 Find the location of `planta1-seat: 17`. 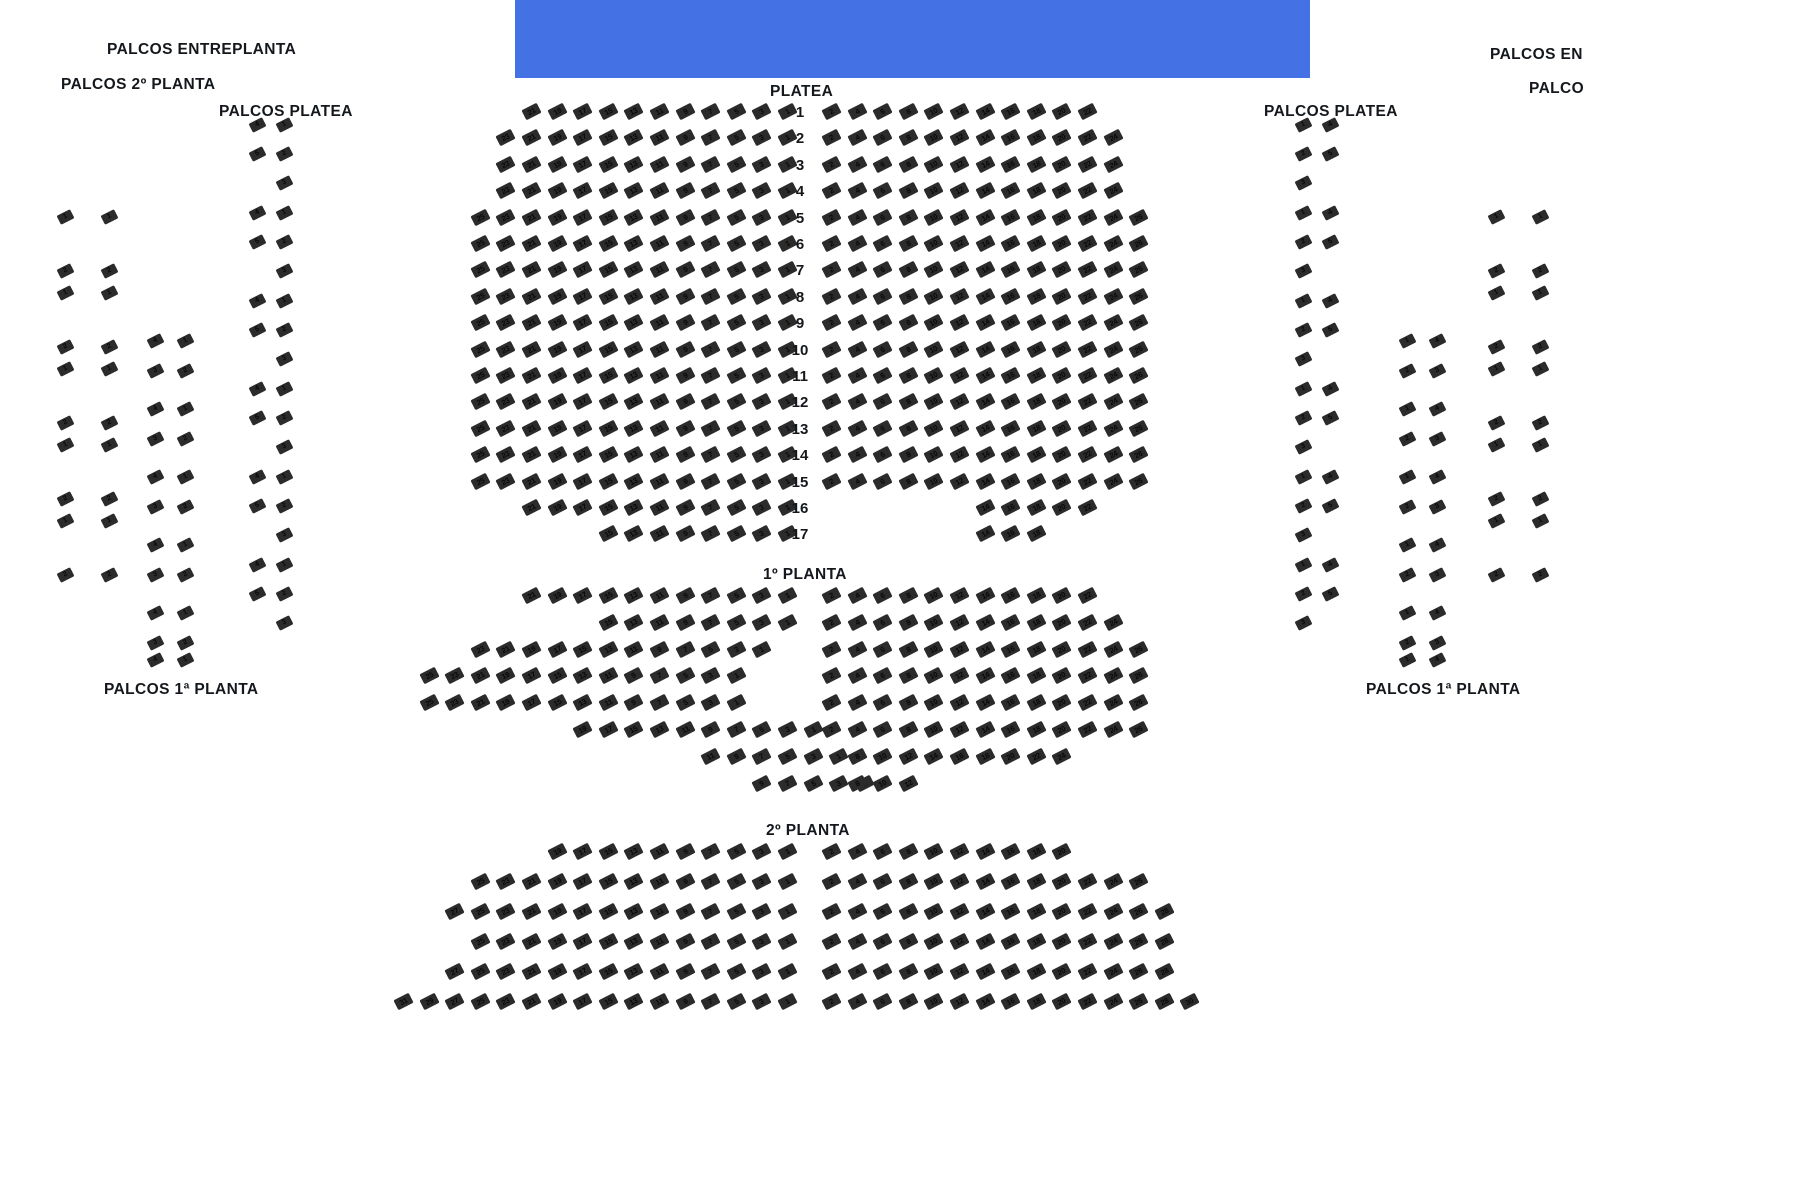

planta1-seat: 17 is located at coordinates (531, 676).